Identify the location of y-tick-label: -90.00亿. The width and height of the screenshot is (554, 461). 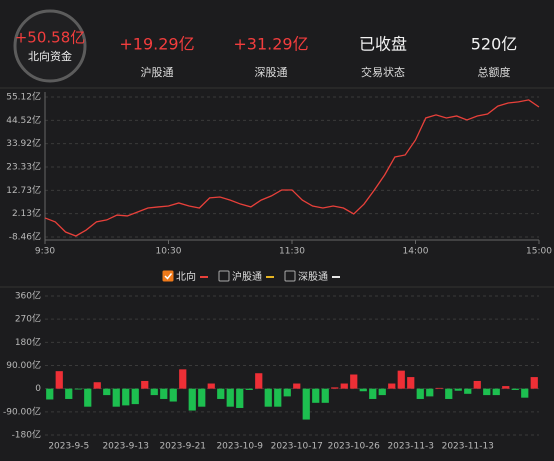
(22, 411).